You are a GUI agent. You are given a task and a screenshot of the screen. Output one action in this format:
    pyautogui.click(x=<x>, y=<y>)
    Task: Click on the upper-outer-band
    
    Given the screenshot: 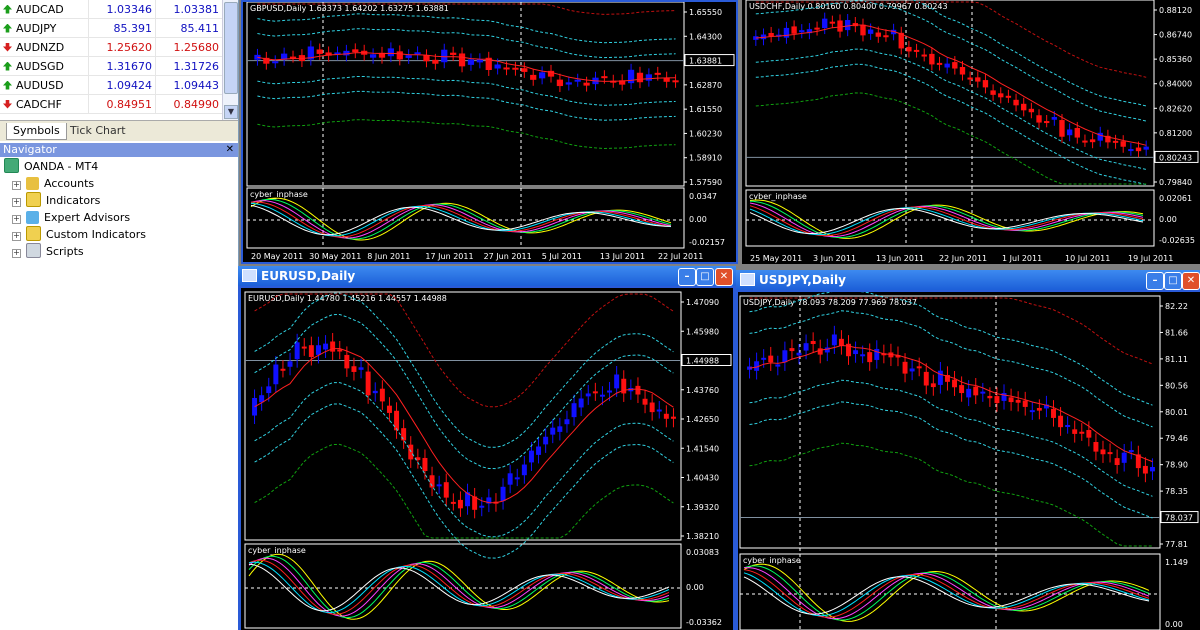 What is the action you would take?
    pyautogui.click(x=464, y=350)
    